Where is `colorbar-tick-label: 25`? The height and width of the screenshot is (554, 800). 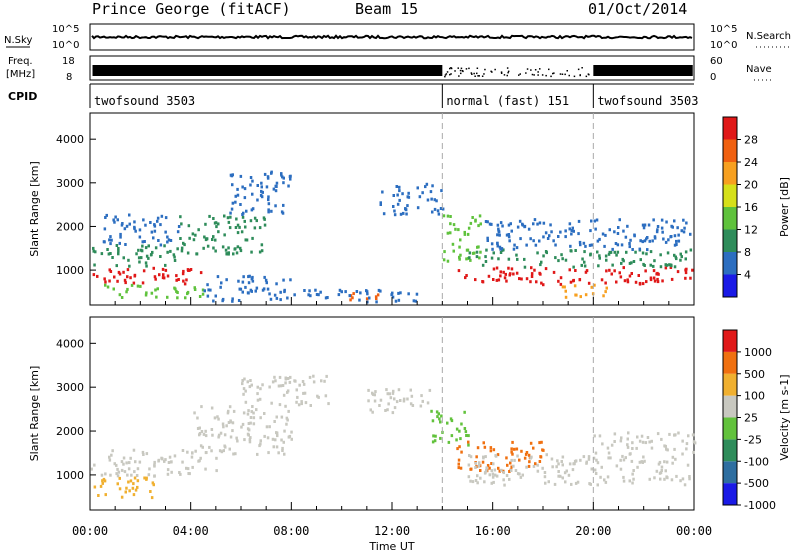 colorbar-tick-label: 25 is located at coordinates (751, 418).